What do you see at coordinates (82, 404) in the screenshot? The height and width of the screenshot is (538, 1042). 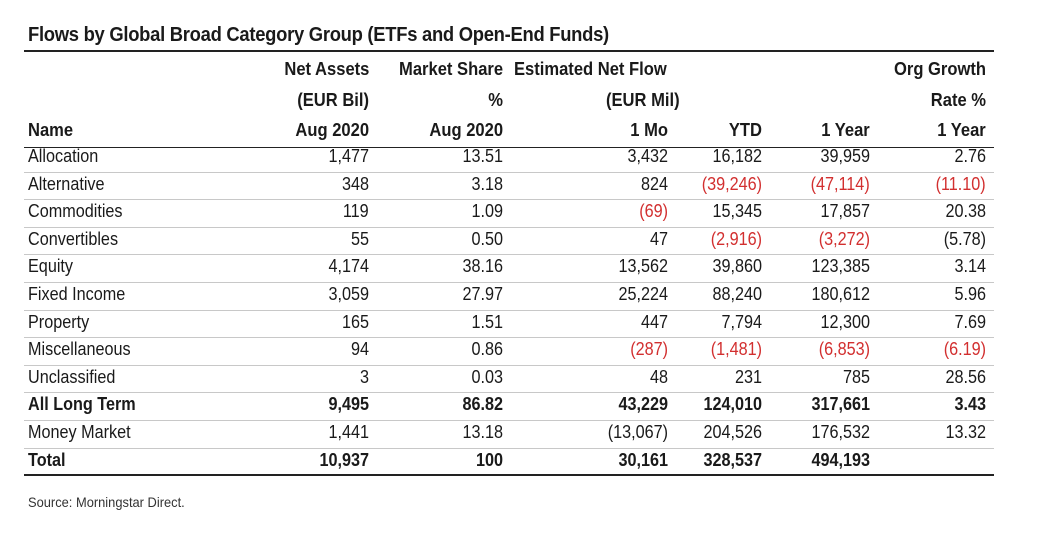 I see `row-name: All Long Term` at bounding box center [82, 404].